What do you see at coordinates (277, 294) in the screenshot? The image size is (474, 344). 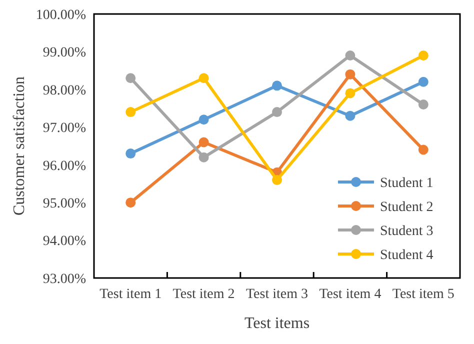 I see `x-tick-label: Test item 3` at bounding box center [277, 294].